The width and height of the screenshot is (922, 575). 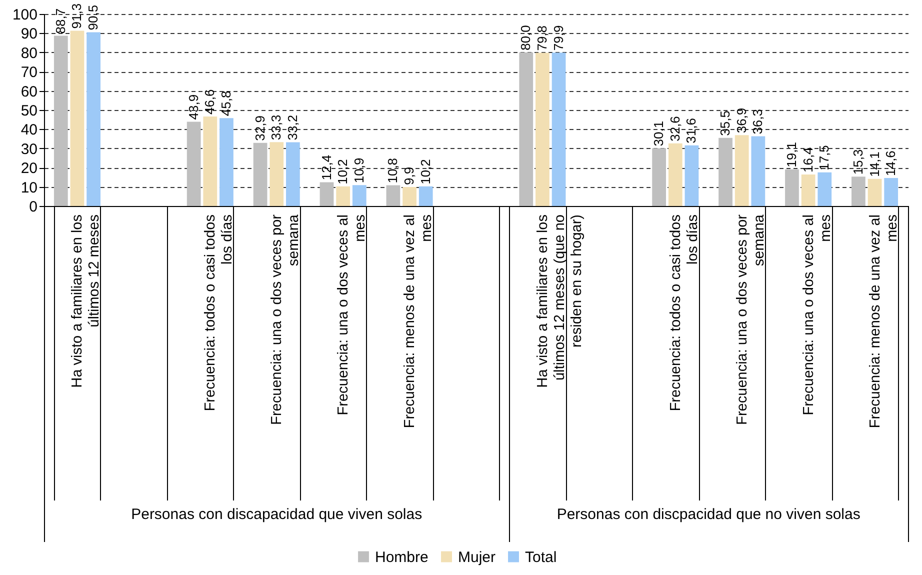 I want to click on y-tick-label: 90, so click(x=29, y=34).